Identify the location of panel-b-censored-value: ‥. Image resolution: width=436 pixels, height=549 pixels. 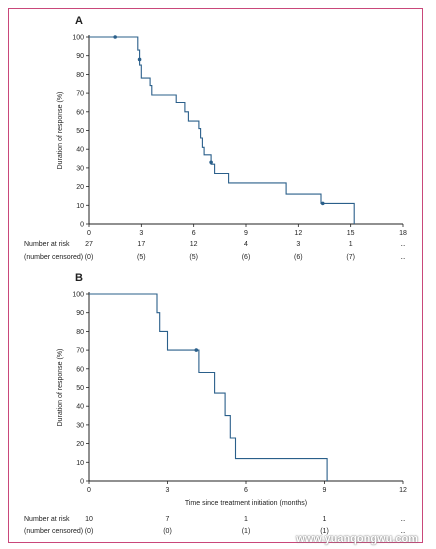
(403, 531).